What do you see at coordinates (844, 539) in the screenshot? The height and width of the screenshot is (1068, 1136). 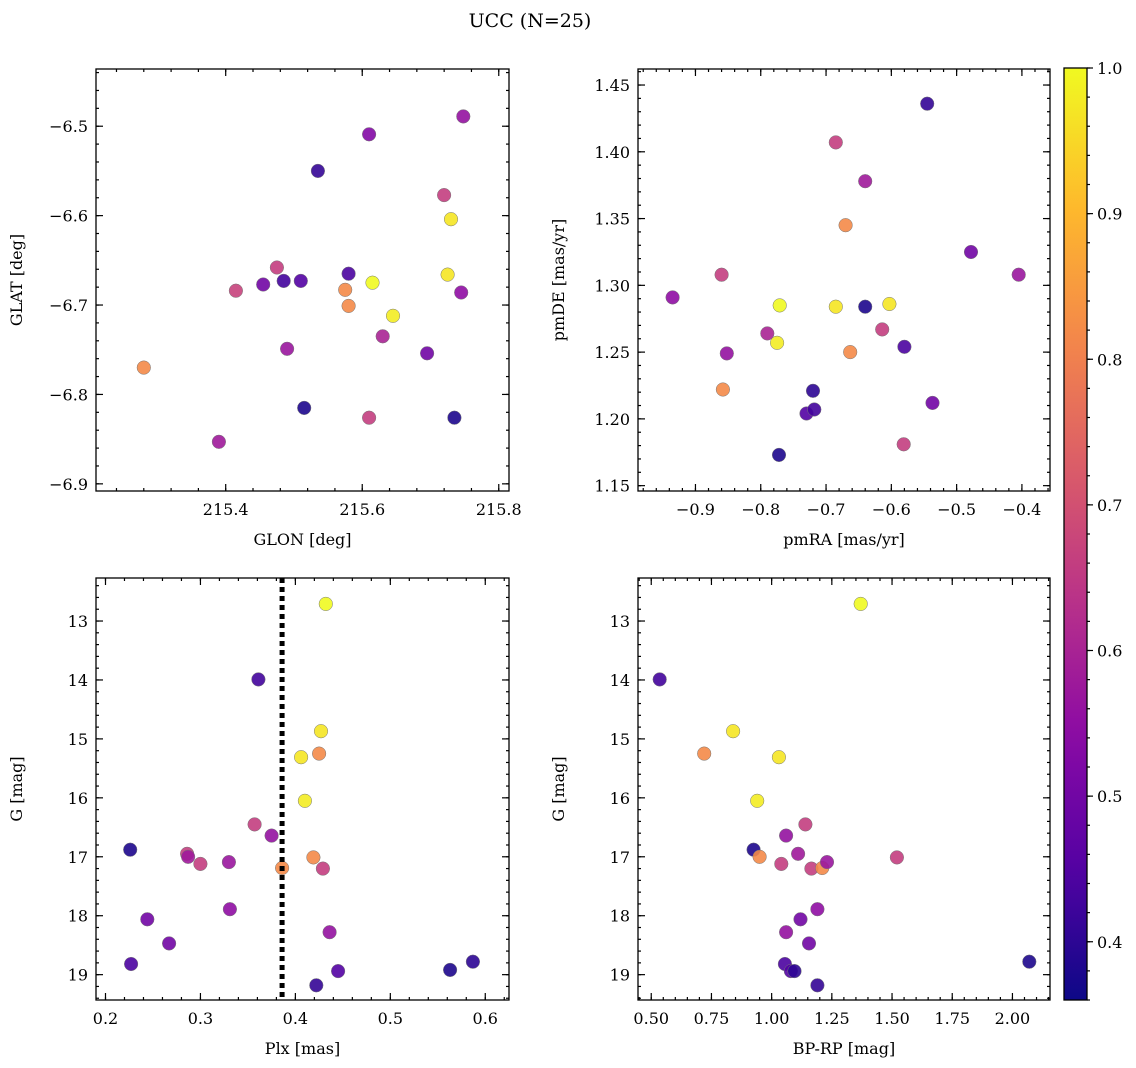 I see `x-axis-label: pmRA [mas/yr]` at bounding box center [844, 539].